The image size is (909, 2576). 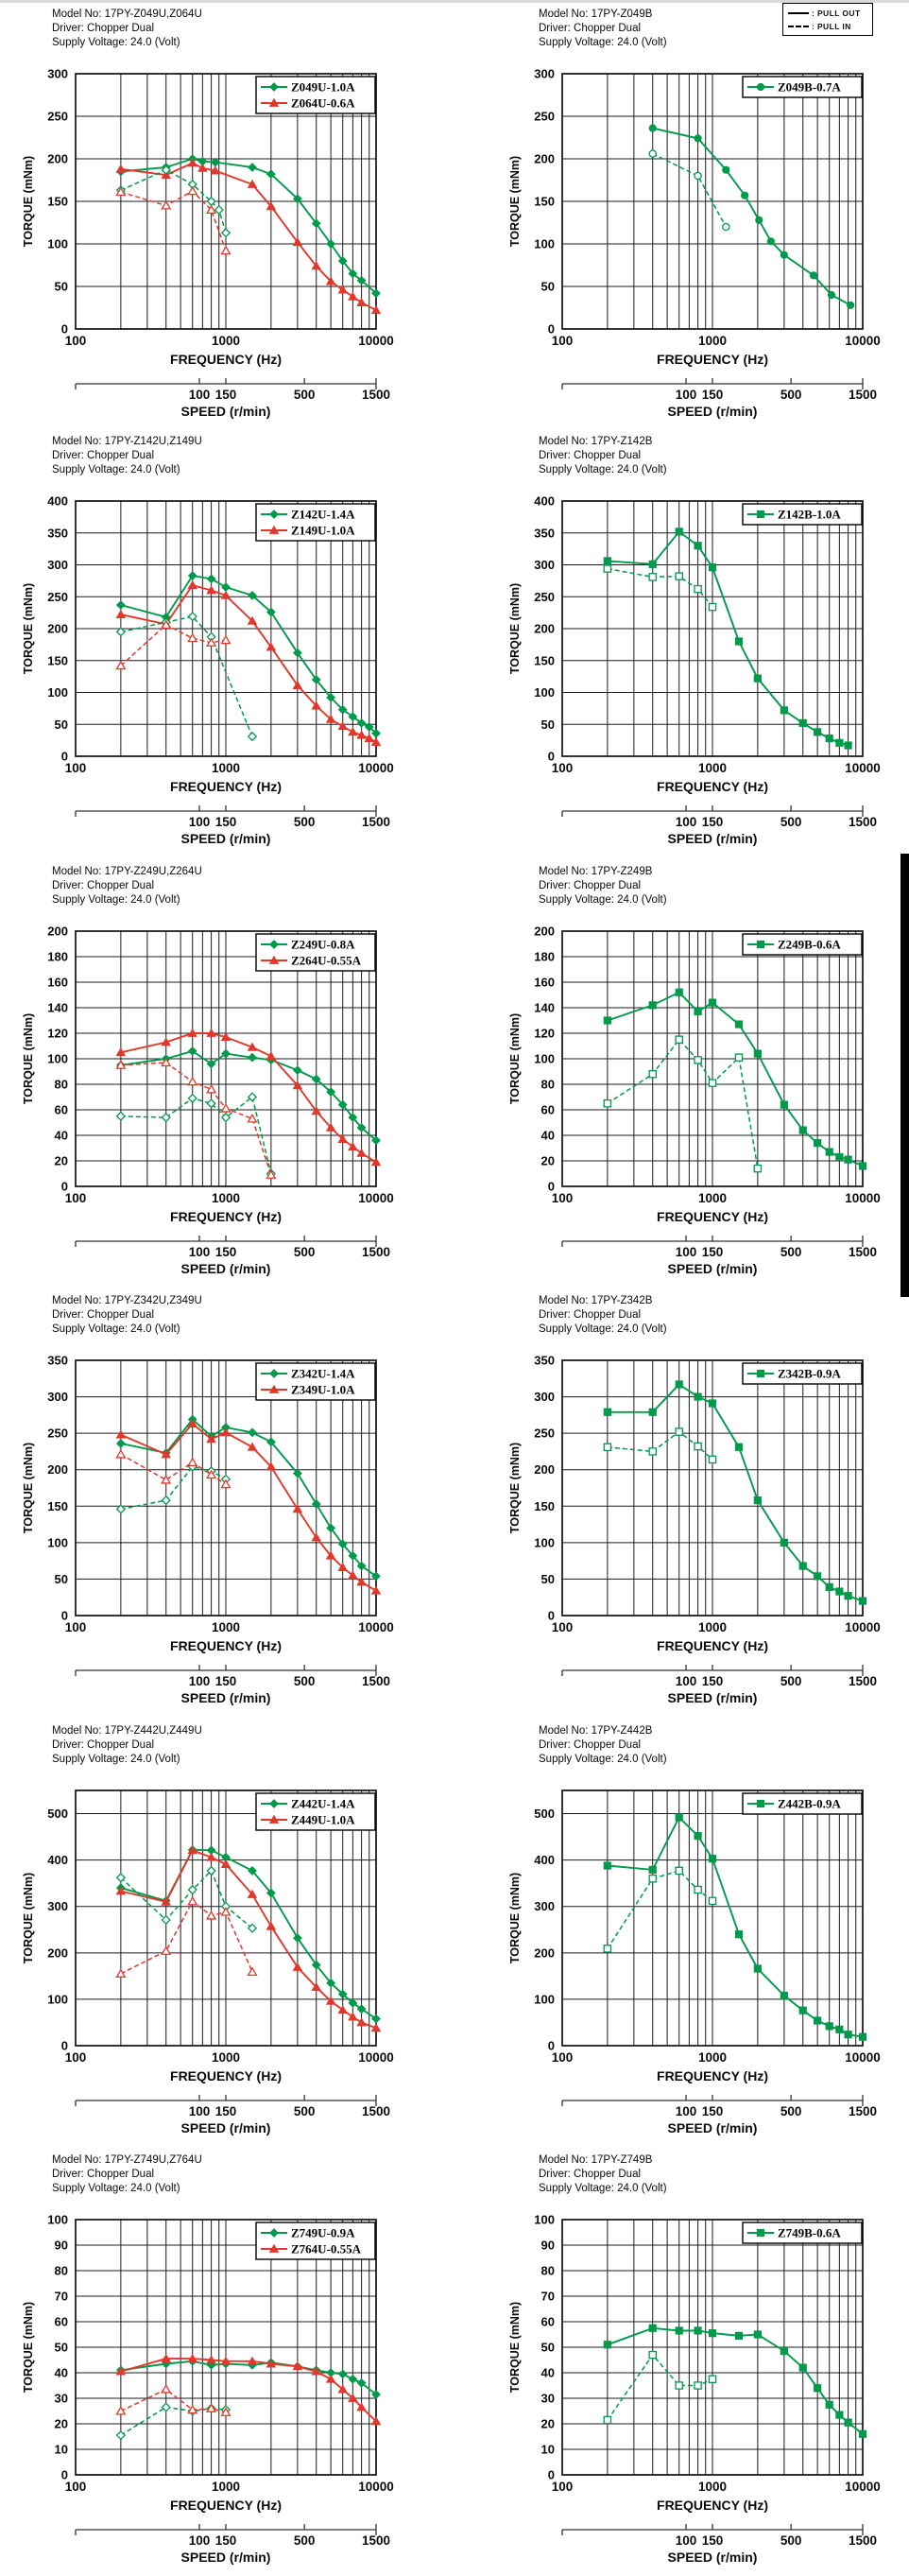 I want to click on y-axis-tick-labels: 0 20 40 60 80 100 120 140 160 180 200, so click(x=58, y=1059).